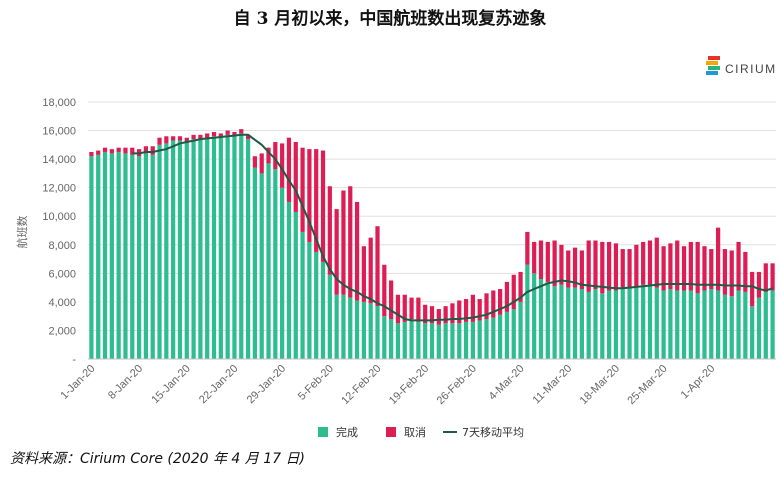 Image resolution: width=780 pixels, height=477 pixels. Describe the element at coordinates (647, 385) in the screenshot. I see `x-tick-label: 25-Mar-20` at that location.